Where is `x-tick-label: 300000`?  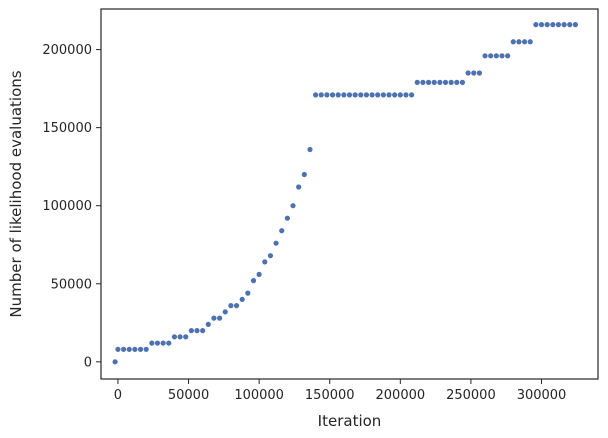 x-tick-label: 300000 is located at coordinates (542, 395).